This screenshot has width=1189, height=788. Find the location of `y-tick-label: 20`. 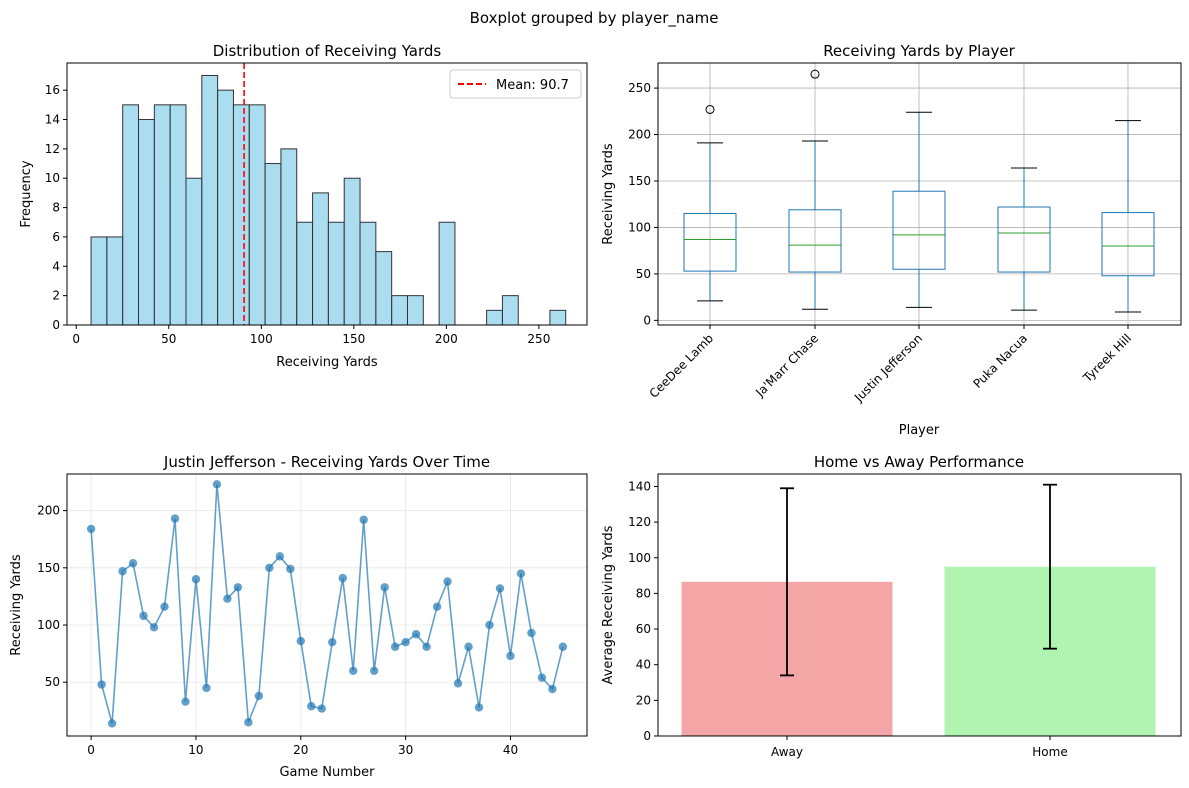

y-tick-label: 20 is located at coordinates (643, 700).